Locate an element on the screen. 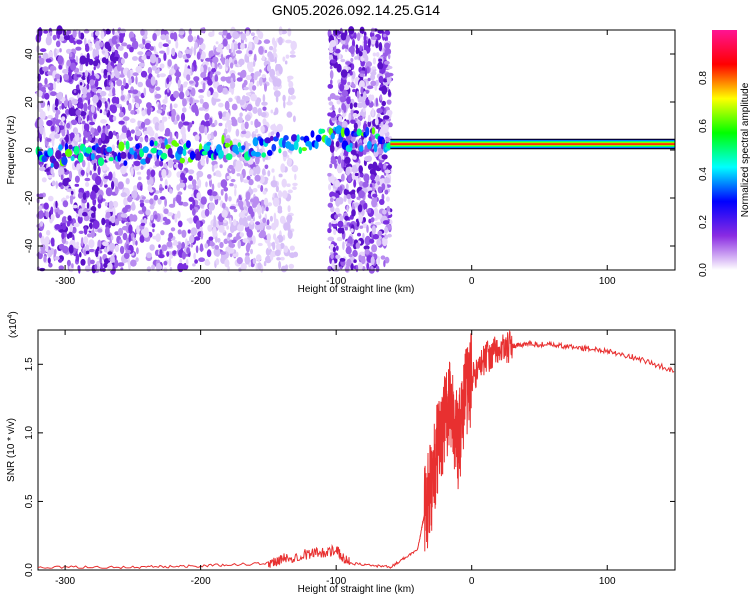  snr-ytick-label-1: 0.5 is located at coordinates (29, 501).